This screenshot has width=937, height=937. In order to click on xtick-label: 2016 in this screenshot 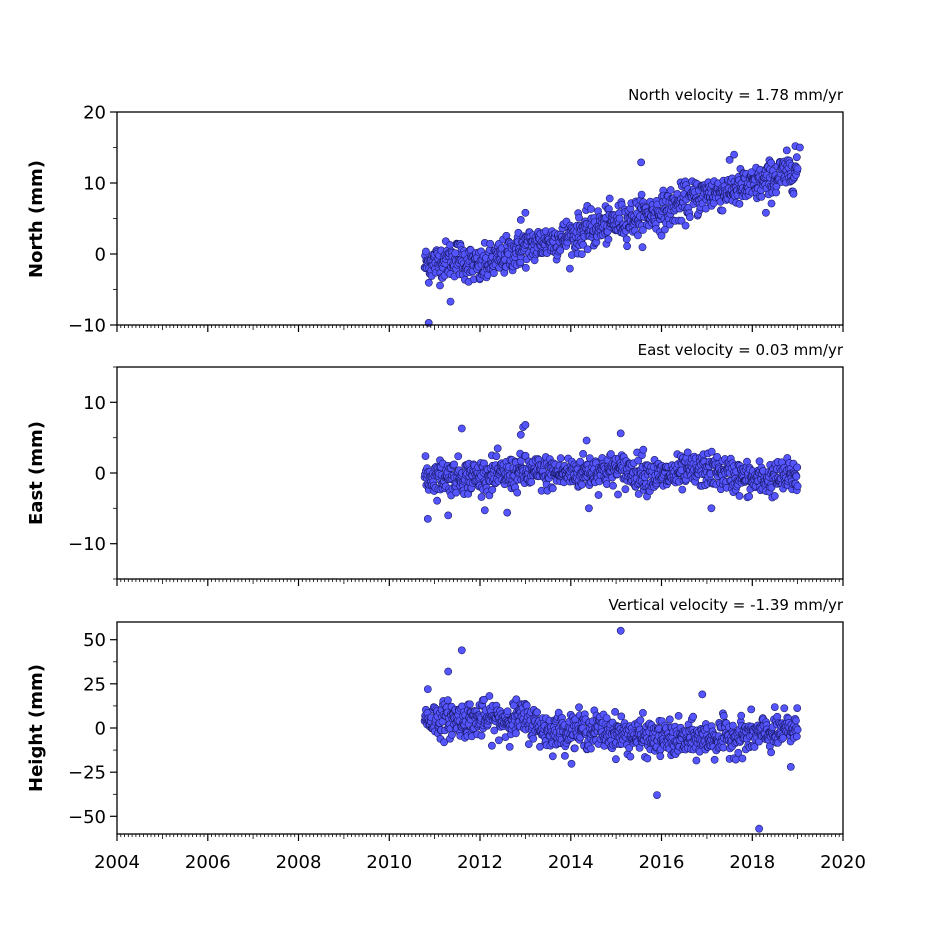, I will do `click(662, 862)`.